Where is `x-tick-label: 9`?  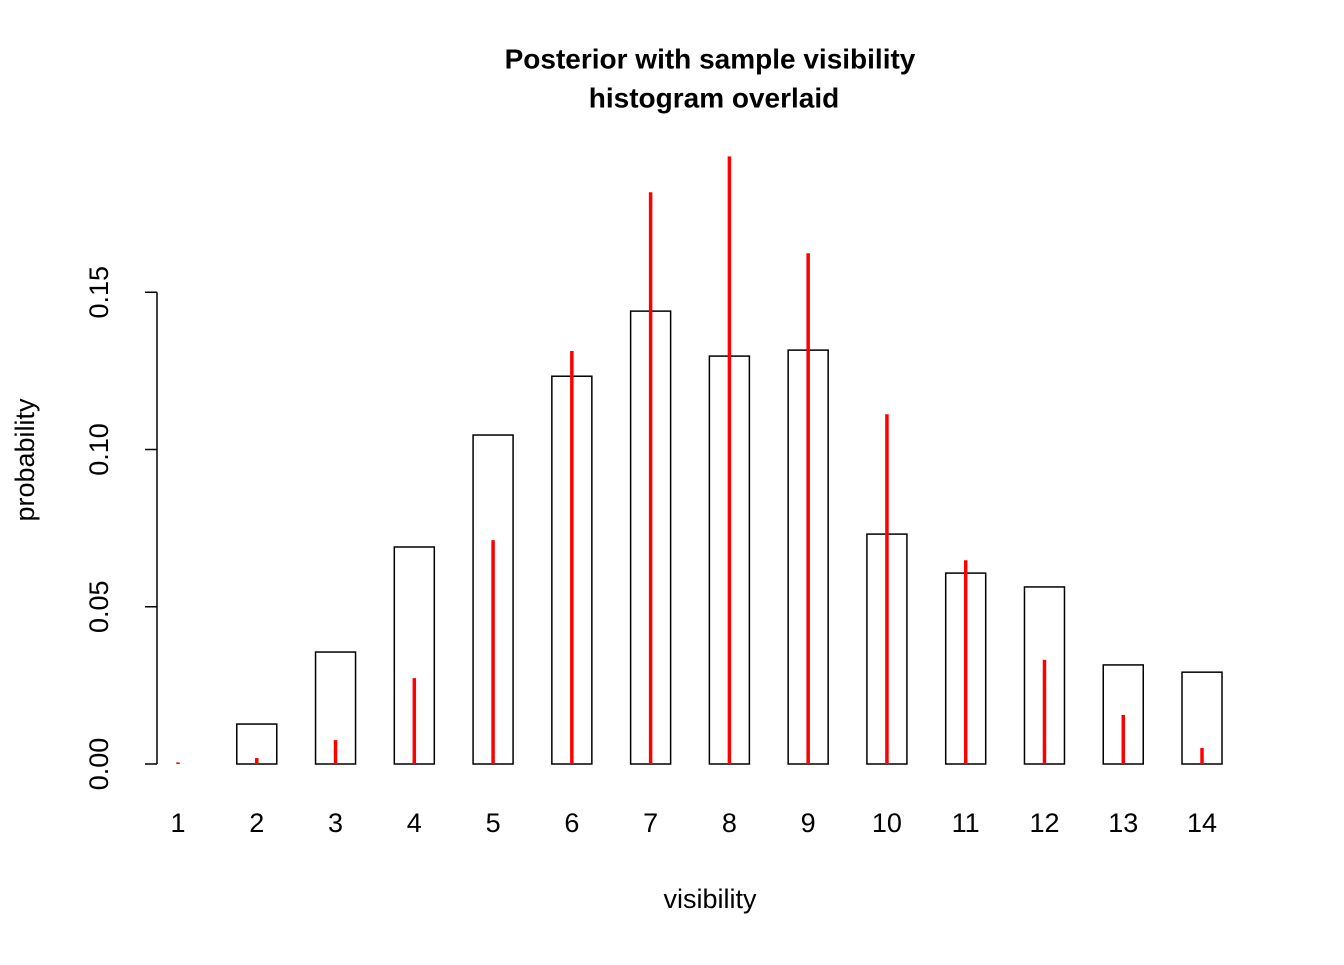 x-tick-label: 9 is located at coordinates (808, 823).